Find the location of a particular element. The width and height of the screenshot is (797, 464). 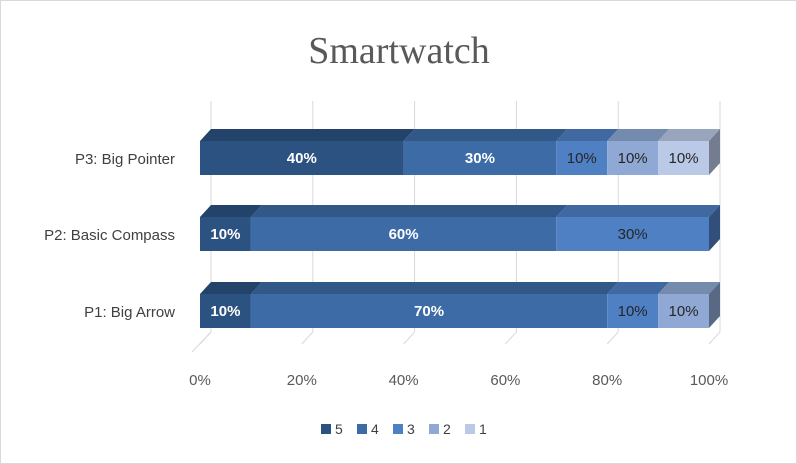

x-axis-ticks: 0% 20% 40% 60% 80% 100% is located at coordinates (458, 380).